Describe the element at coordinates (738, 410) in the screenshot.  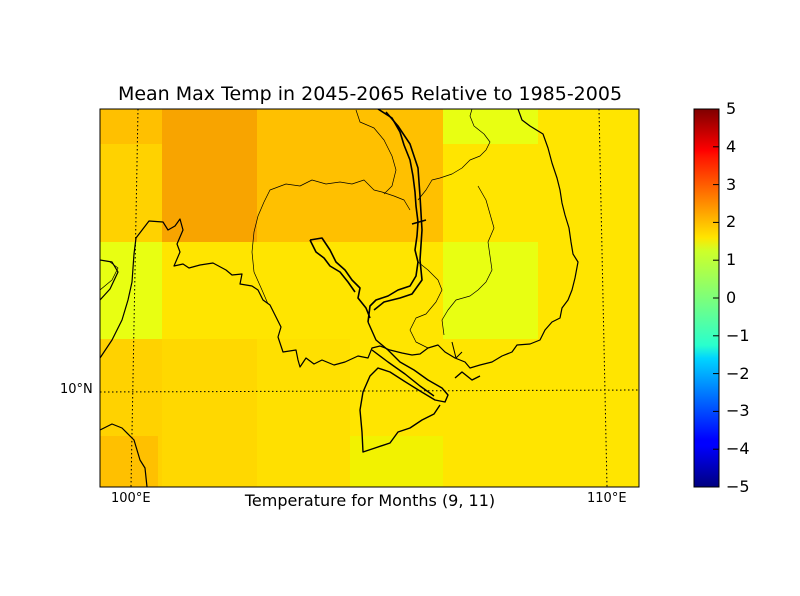
I see `colorbar-tick-label: −3` at that location.